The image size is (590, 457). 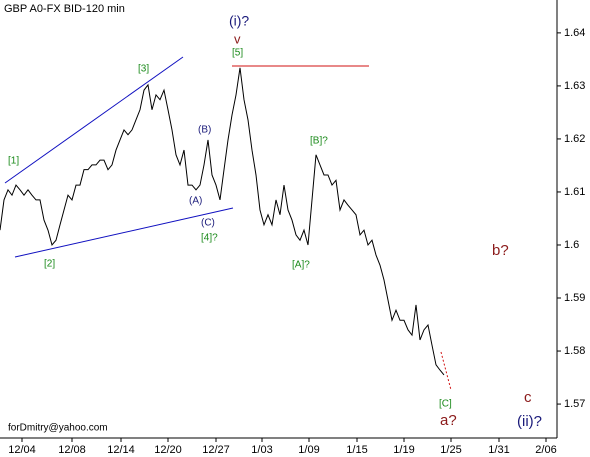 What do you see at coordinates (22, 450) in the screenshot?
I see `x-tick-label: 12/04` at bounding box center [22, 450].